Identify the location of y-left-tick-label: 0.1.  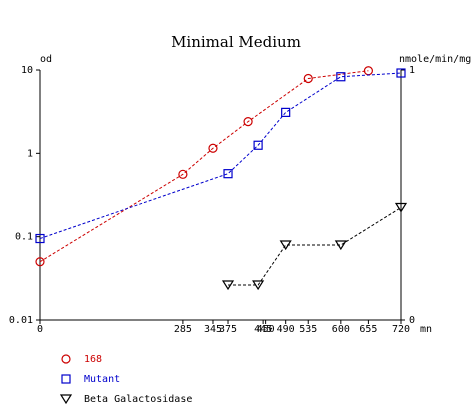
(24, 237).